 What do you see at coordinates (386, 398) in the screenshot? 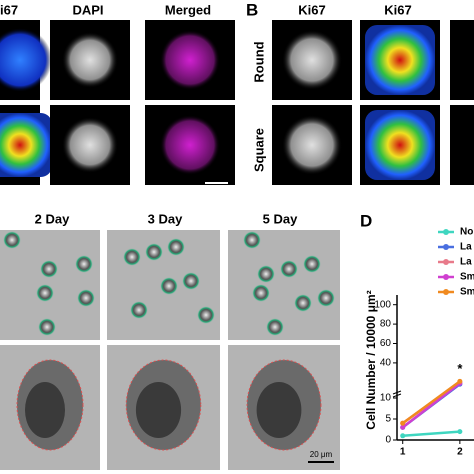
I see `y-tick-label: 10` at bounding box center [386, 398].